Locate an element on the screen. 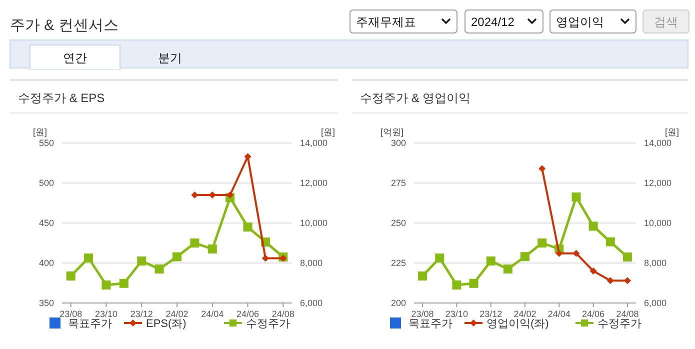 The width and height of the screenshot is (695, 349). legend-label: 영업이익(좌) is located at coordinates (517, 324).